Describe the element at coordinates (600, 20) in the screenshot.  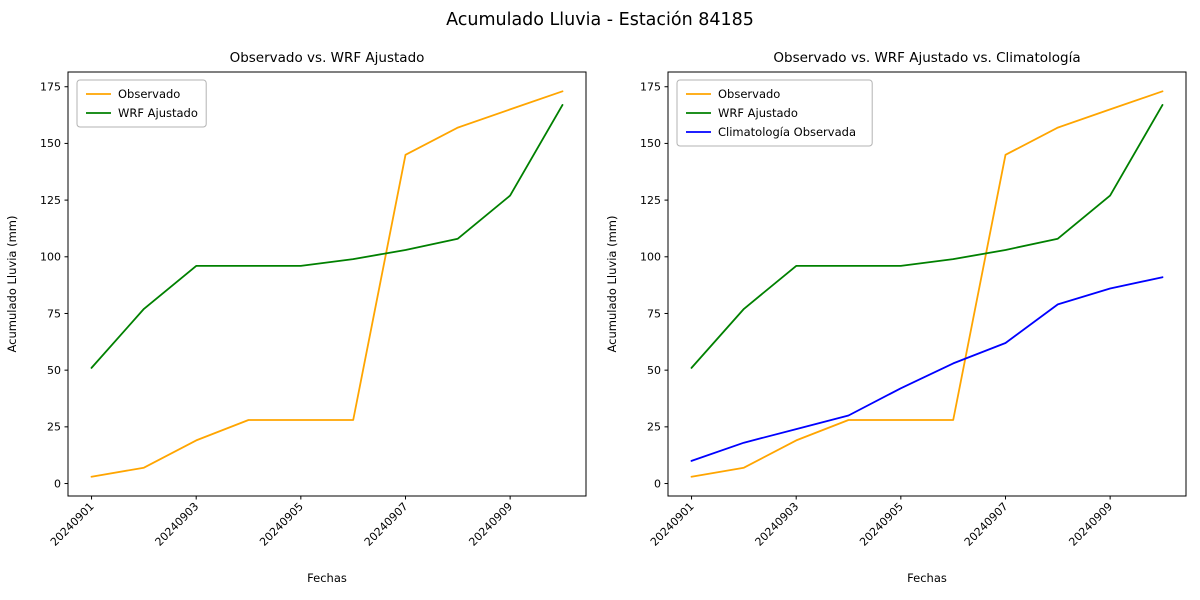
I see `figure-title: Acumulado Lluvia - Estación 84185` at that location.